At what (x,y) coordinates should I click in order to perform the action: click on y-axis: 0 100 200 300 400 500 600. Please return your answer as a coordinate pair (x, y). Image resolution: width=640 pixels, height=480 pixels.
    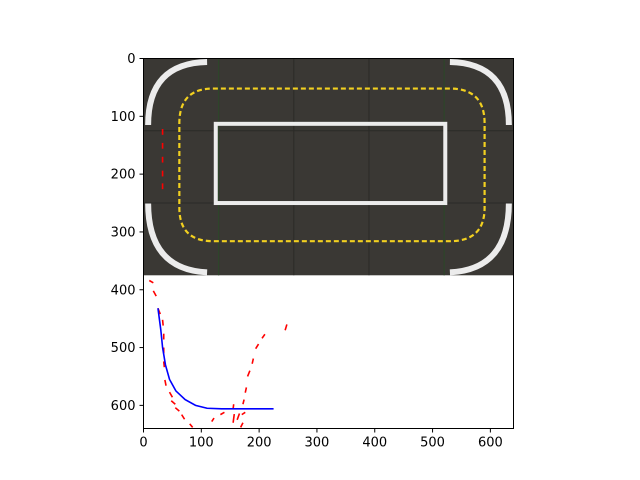
    Looking at the image, I should click on (127, 233).